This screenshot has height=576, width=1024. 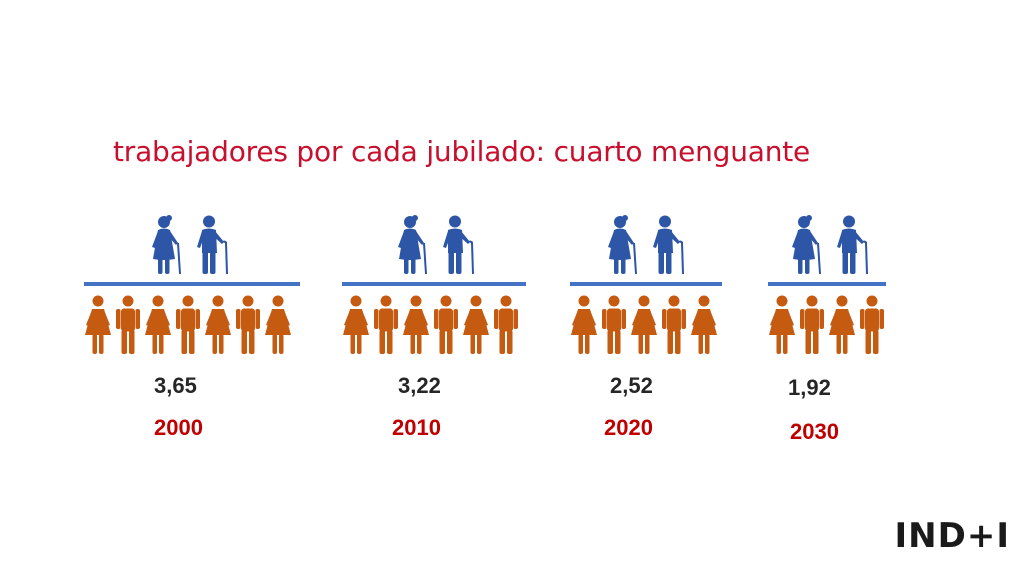 I want to click on brand-logo: IND+I, so click(x=952, y=536).